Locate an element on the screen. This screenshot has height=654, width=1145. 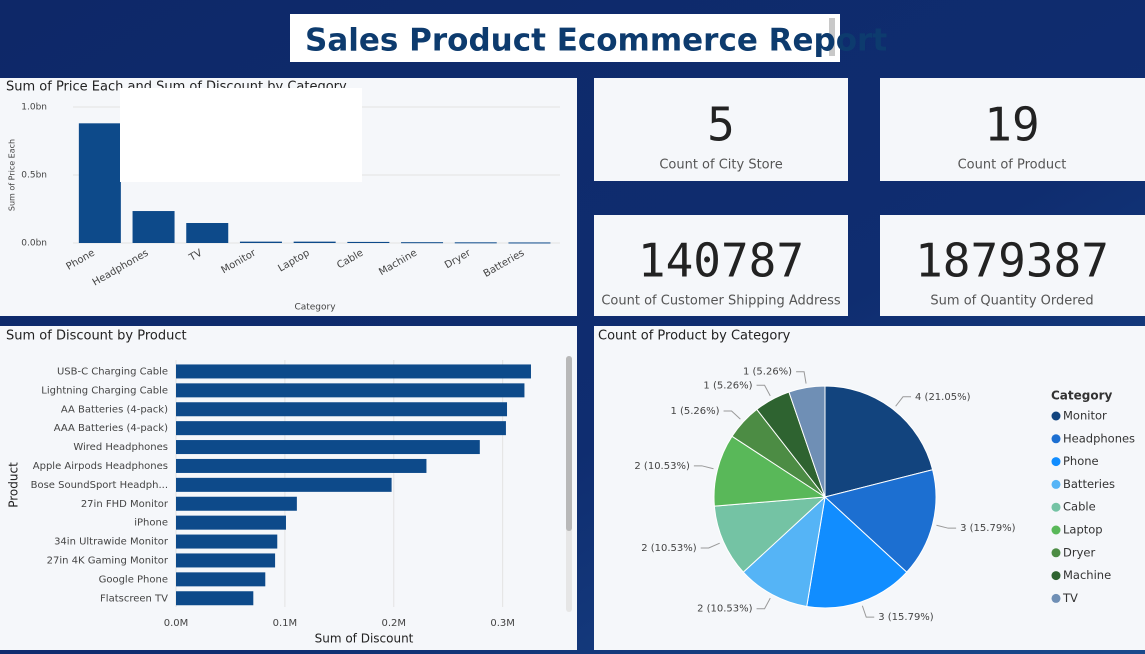
legend-overlay is located at coordinates (241, 135).